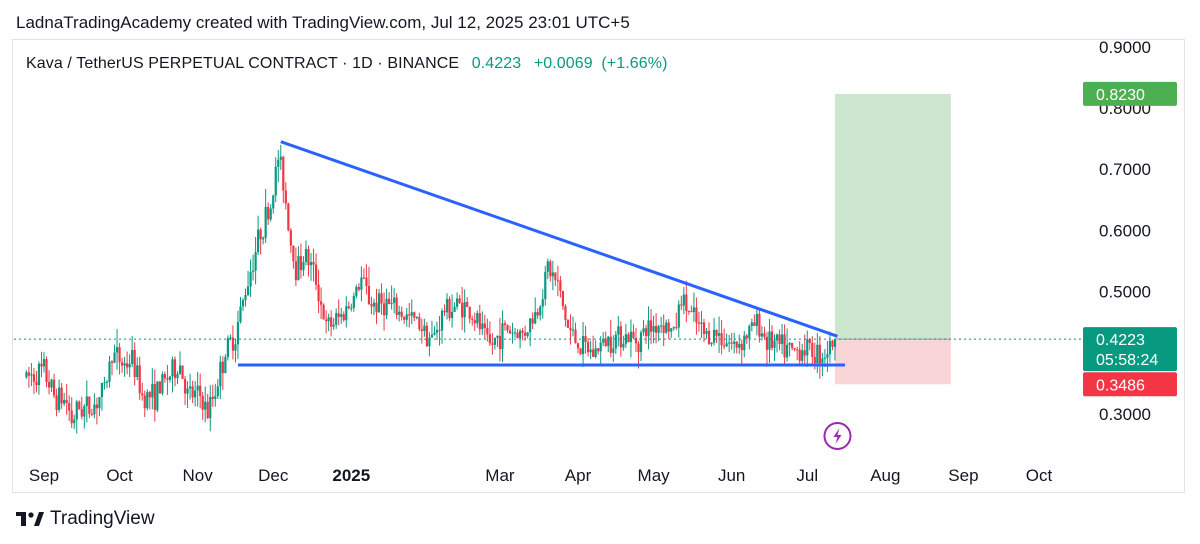 Image resolution: width=1200 pixels, height=544 pixels. I want to click on x-tick-label: Jun, so click(731, 475).